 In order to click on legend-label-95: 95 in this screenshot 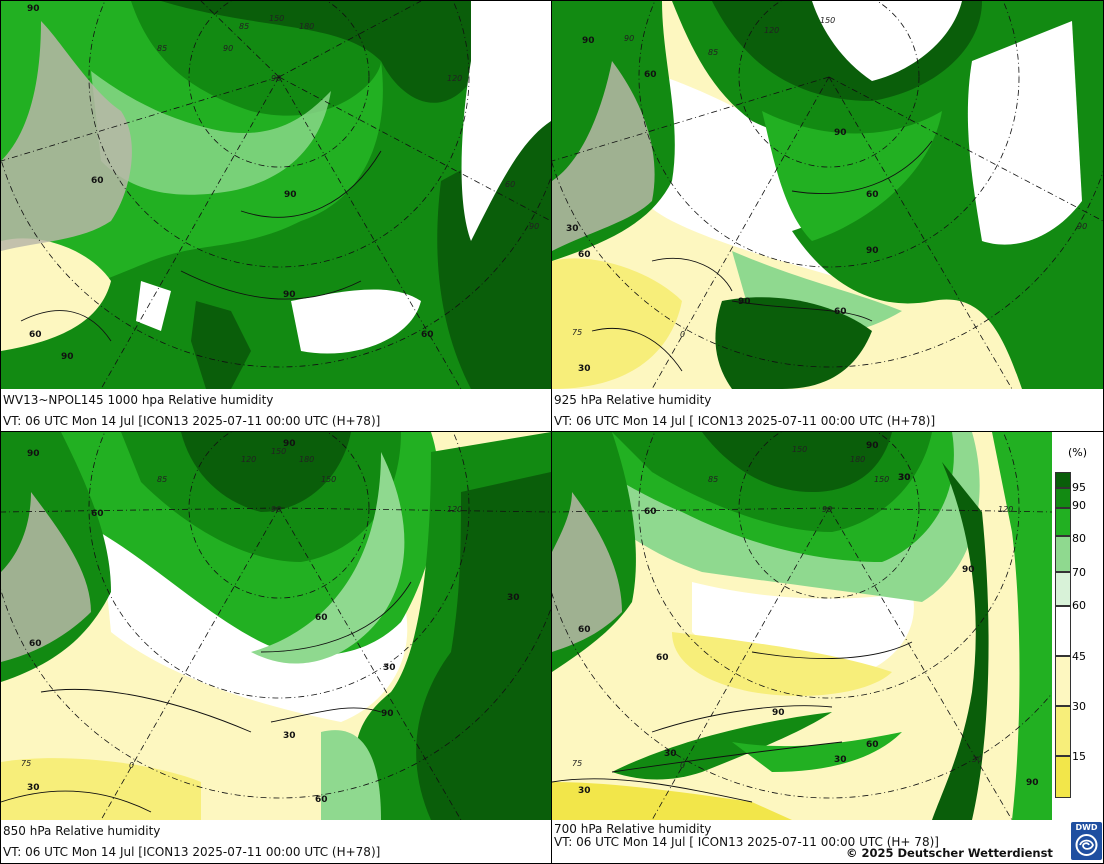, I will do `click(1079, 487)`.